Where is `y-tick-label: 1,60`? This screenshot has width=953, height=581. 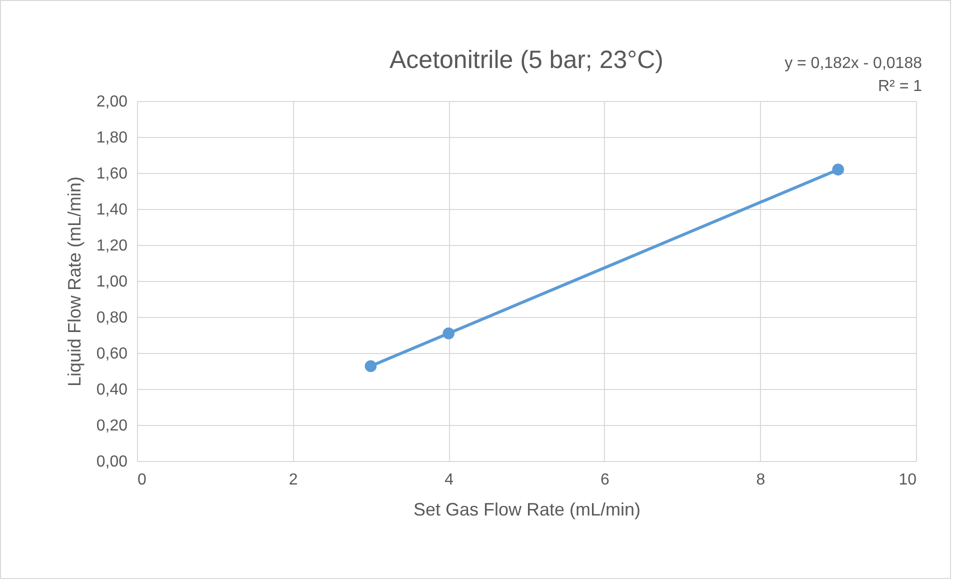
y-tick-label: 1,60 is located at coordinates (112, 174).